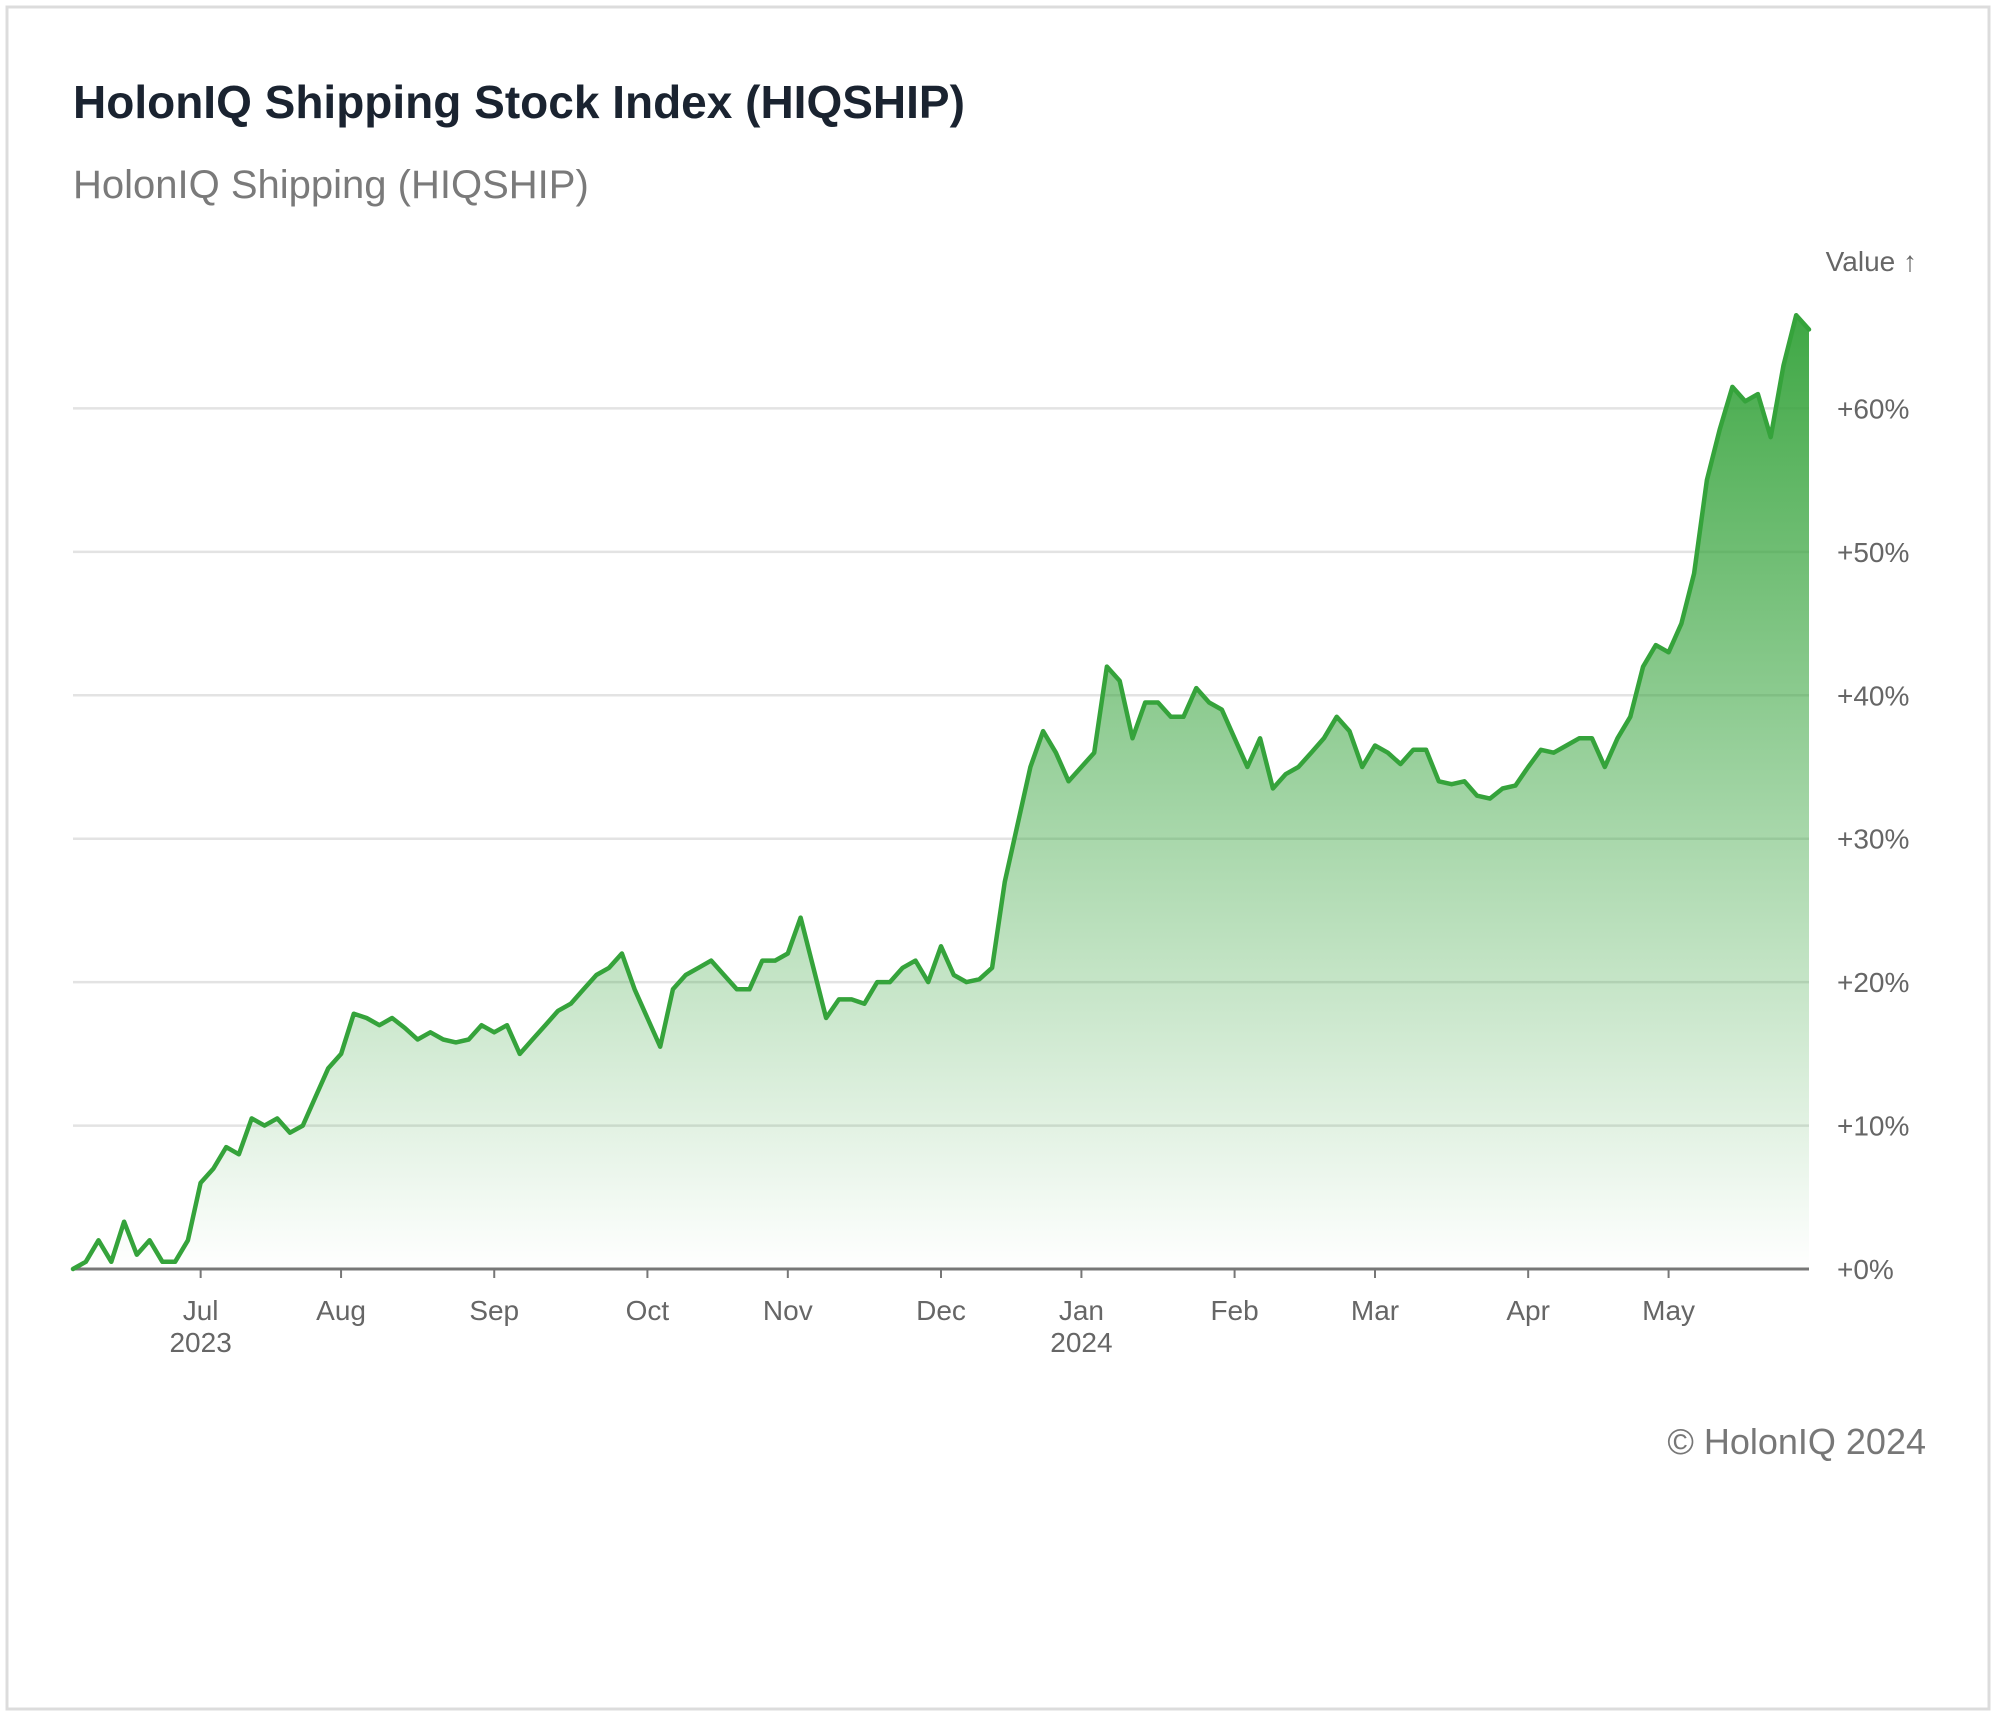  Describe the element at coordinates (1873, 408) in the screenshot. I see `y-tick-label: +60%` at that location.